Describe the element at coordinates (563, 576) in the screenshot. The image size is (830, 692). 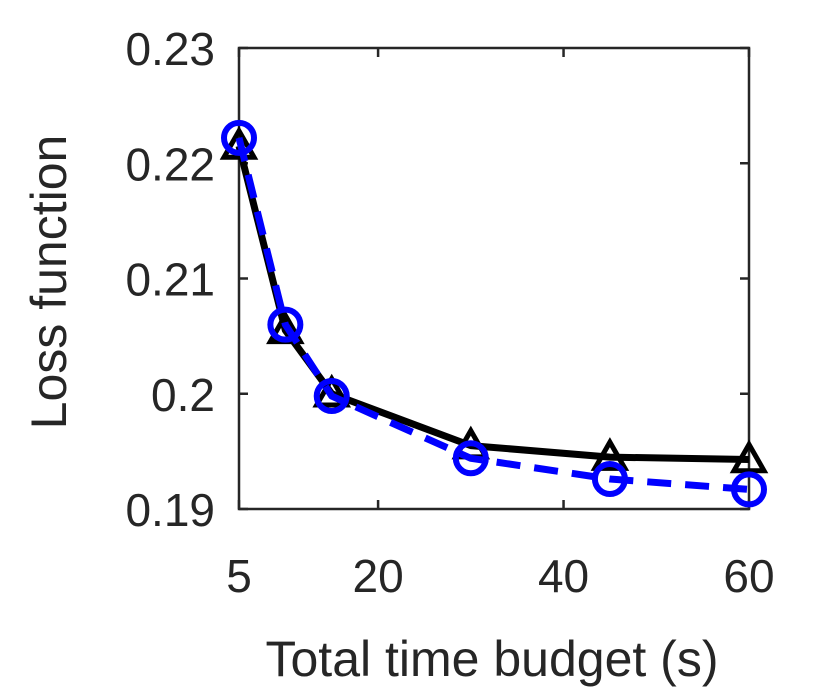
I see `x-tick-label: 40` at that location.